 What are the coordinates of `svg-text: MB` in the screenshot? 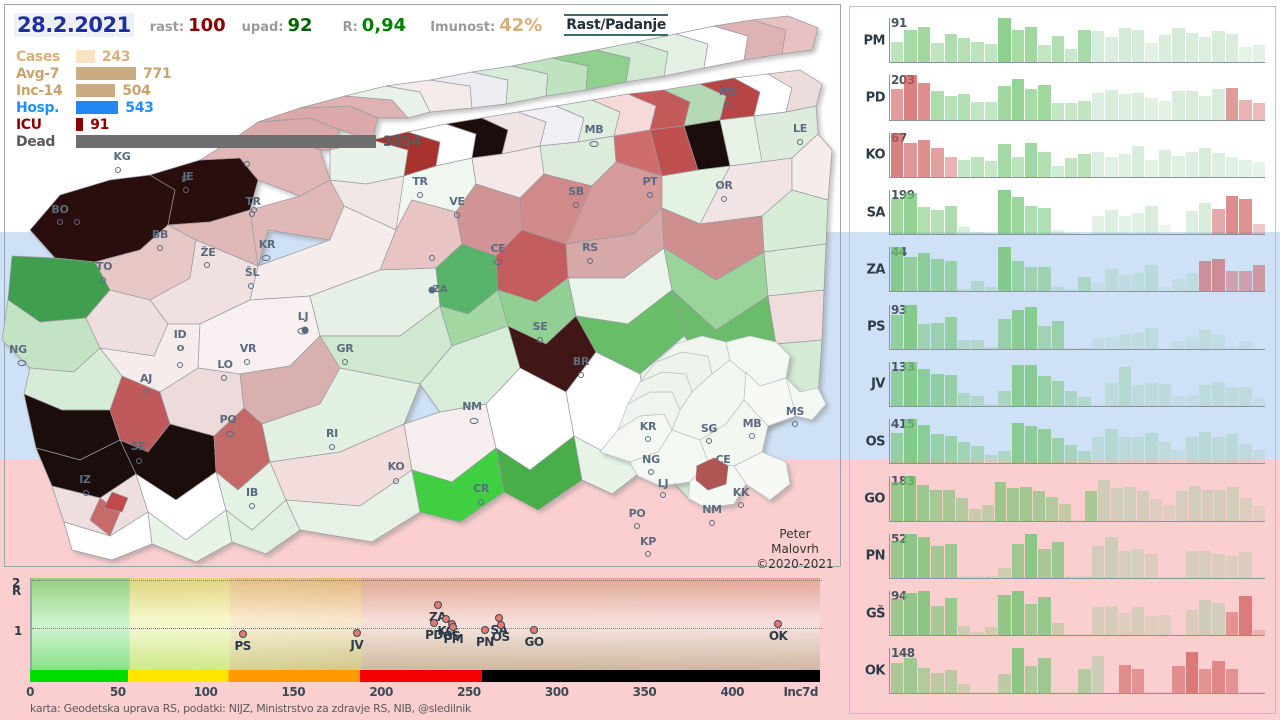 It's located at (594, 129).